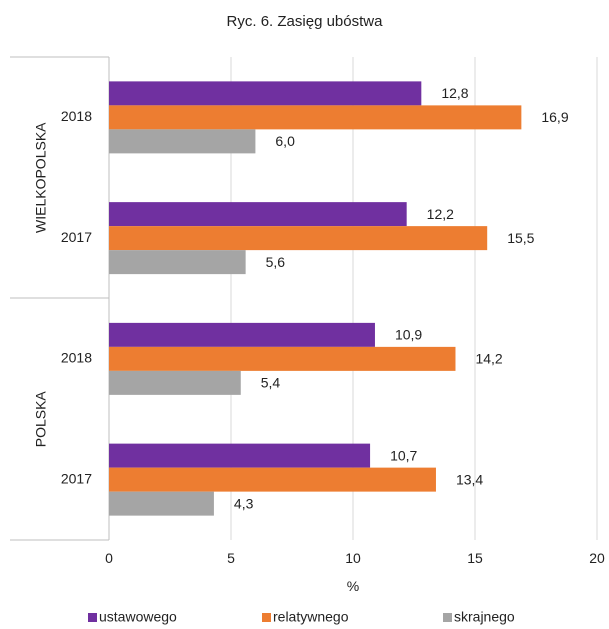  Describe the element at coordinates (353, 586) in the screenshot. I see `x-axis-label: %` at that location.